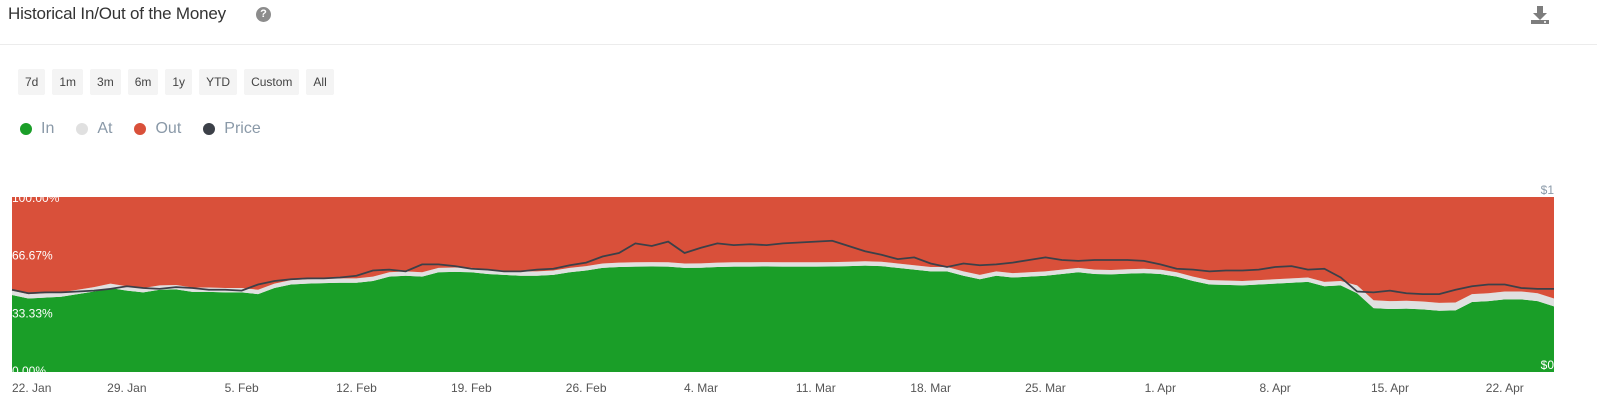  What do you see at coordinates (263, 14) in the screenshot?
I see `question-circle-icon: ?` at bounding box center [263, 14].